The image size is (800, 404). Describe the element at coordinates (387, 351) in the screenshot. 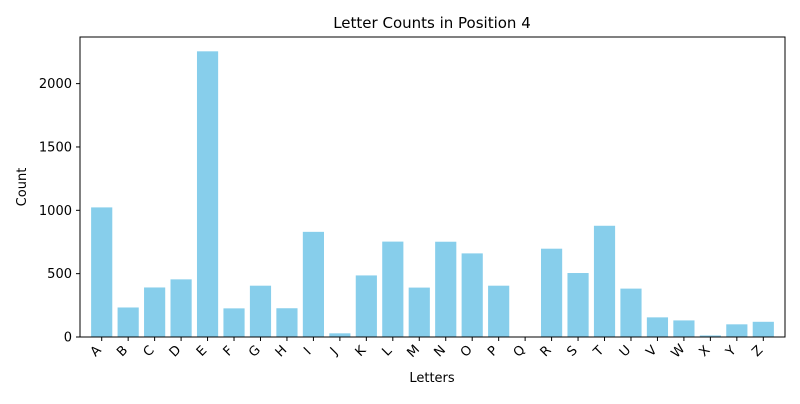

I see `x-tick-label-L: L` at that location.